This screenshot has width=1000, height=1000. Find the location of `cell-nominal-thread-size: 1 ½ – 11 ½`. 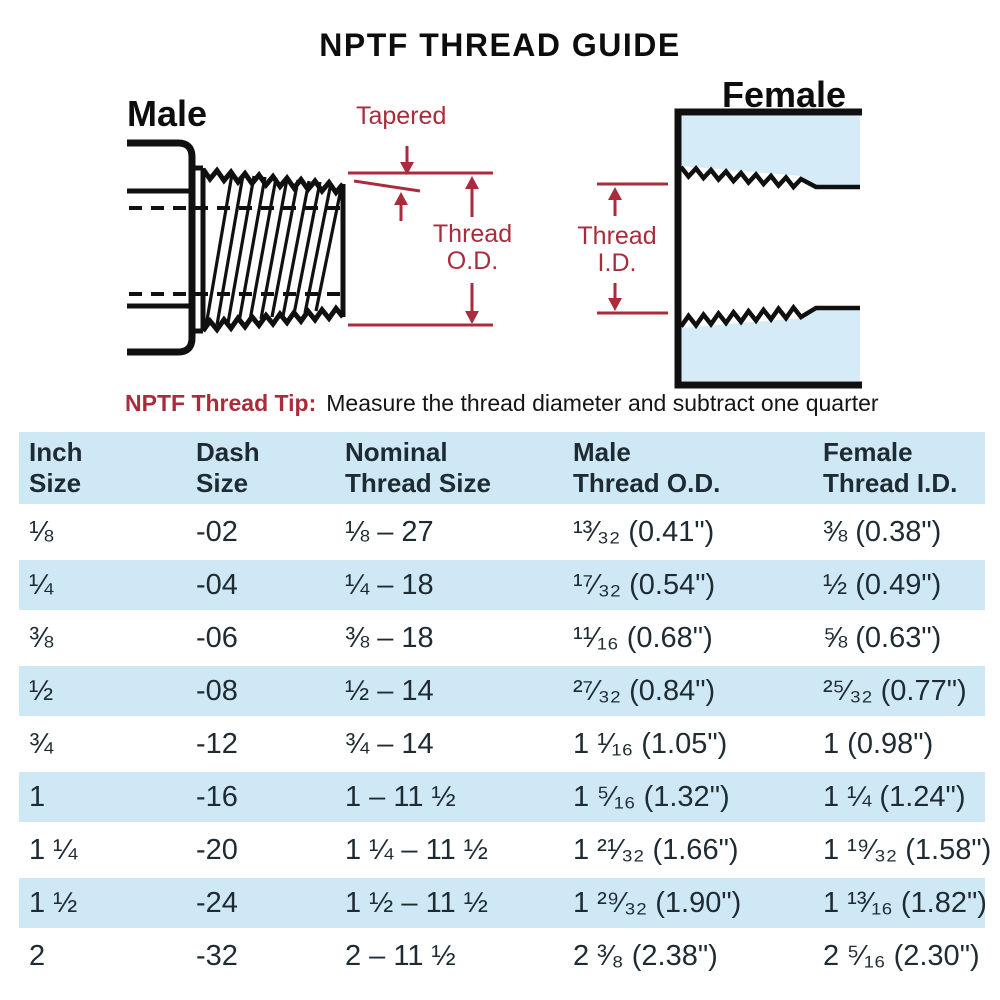

cell-nominal-thread-size: 1 ½ – 11 ½ is located at coordinates (416, 902).